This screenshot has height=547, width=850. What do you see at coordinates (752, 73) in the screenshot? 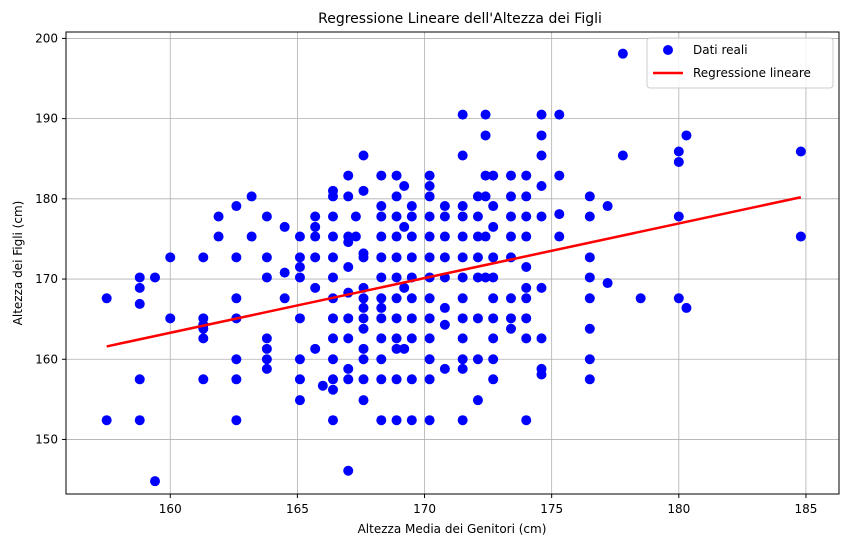
I see `legend-label-line: Regressione lineare` at bounding box center [752, 73].